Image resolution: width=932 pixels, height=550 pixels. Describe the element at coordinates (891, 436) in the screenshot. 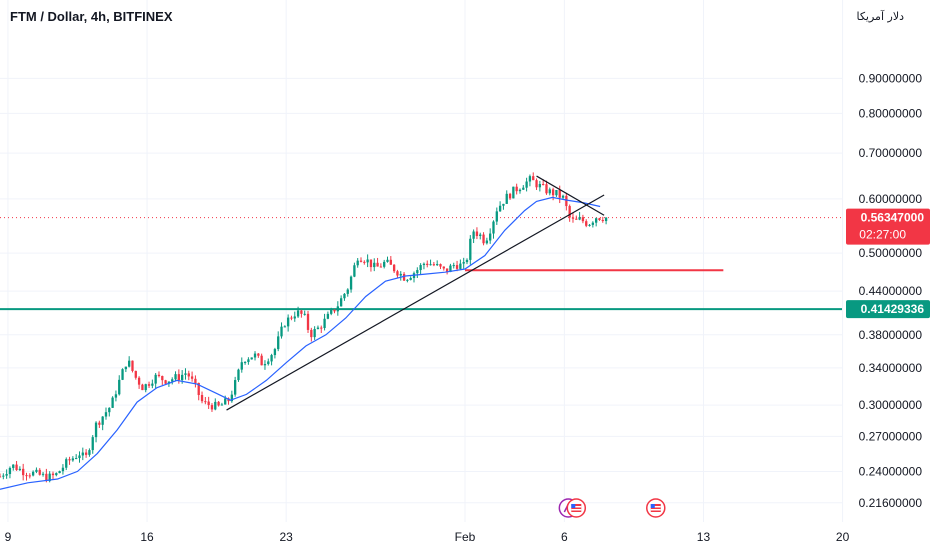

I see `y-tick-label: 0.27000000` at that location.